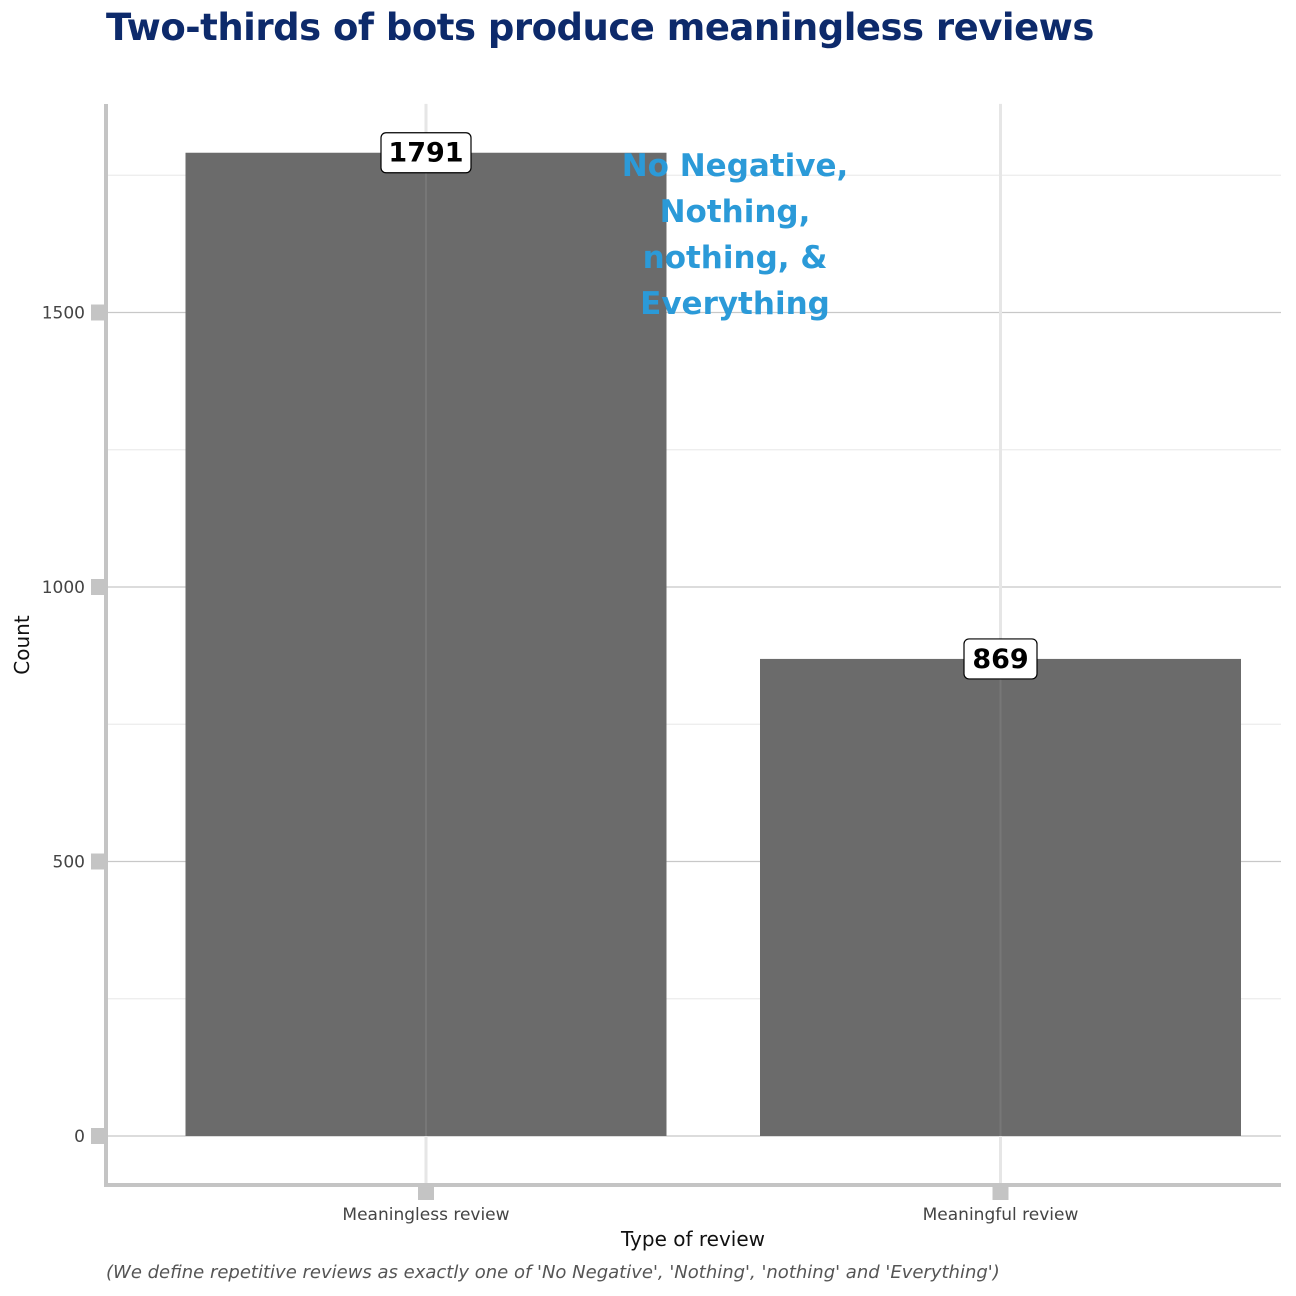 Image resolution: width=1296 pixels, height=1296 pixels. I want to click on y-ticks: 0 500 1000 1500, so click(74, 725).